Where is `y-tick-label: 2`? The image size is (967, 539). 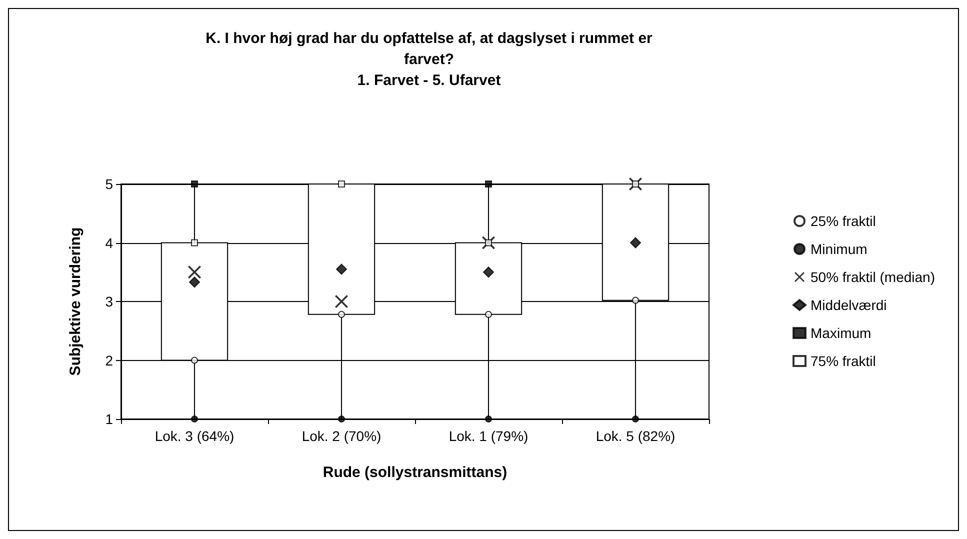 y-tick-label: 2 is located at coordinates (109, 360).